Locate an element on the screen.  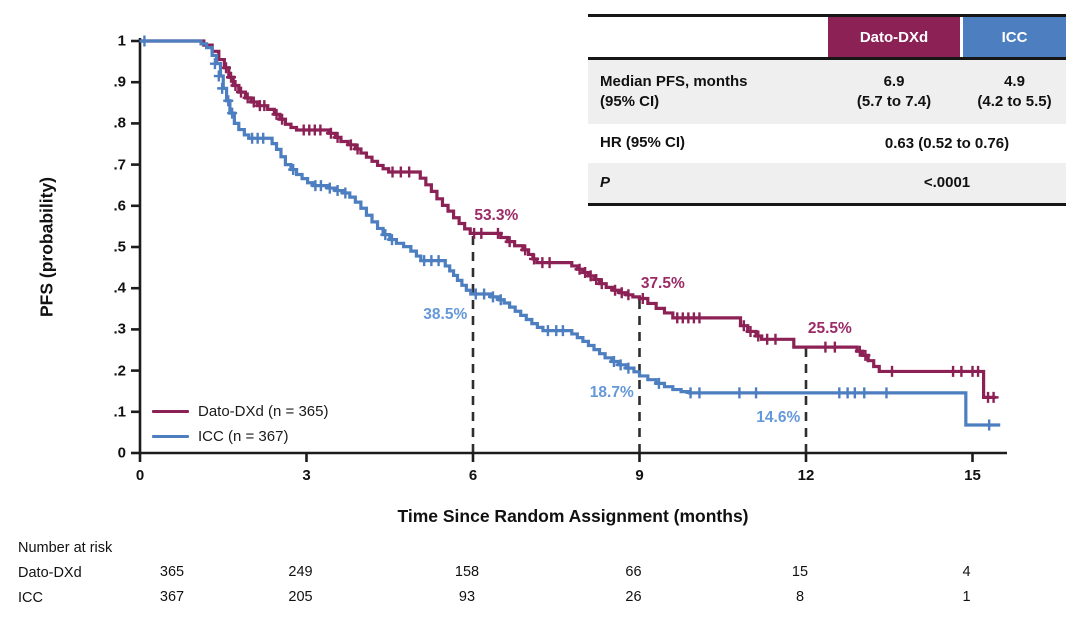
p-value-label: P is located at coordinates (605, 182).